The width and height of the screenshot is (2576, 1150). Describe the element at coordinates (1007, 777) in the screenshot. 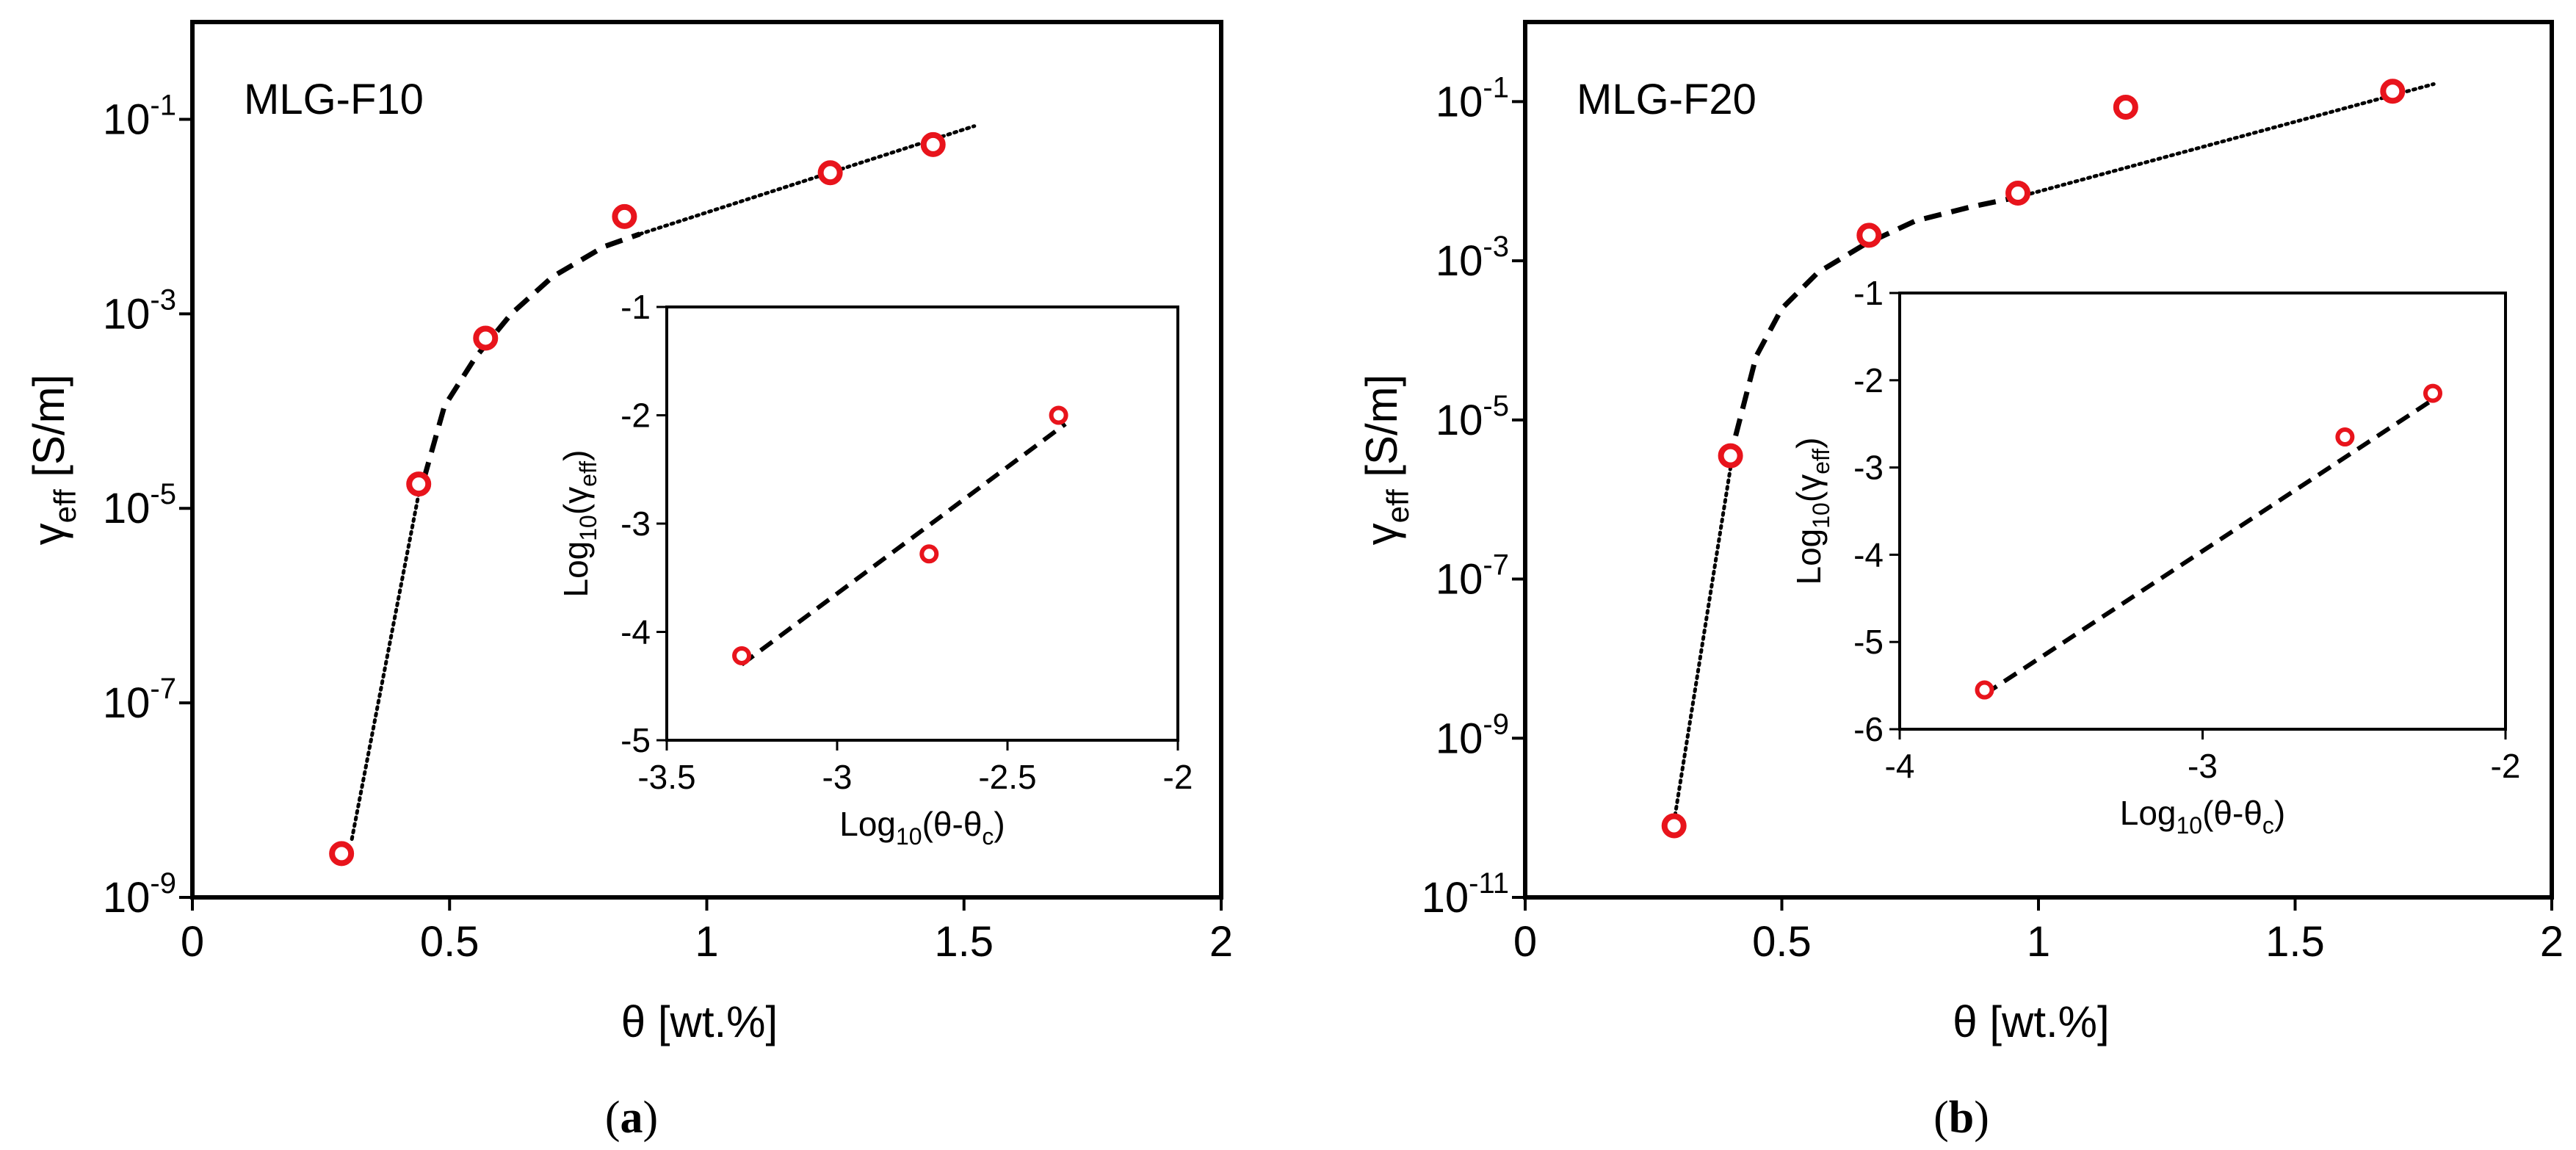

I see `inset-x-tick-label: -2.5` at that location.